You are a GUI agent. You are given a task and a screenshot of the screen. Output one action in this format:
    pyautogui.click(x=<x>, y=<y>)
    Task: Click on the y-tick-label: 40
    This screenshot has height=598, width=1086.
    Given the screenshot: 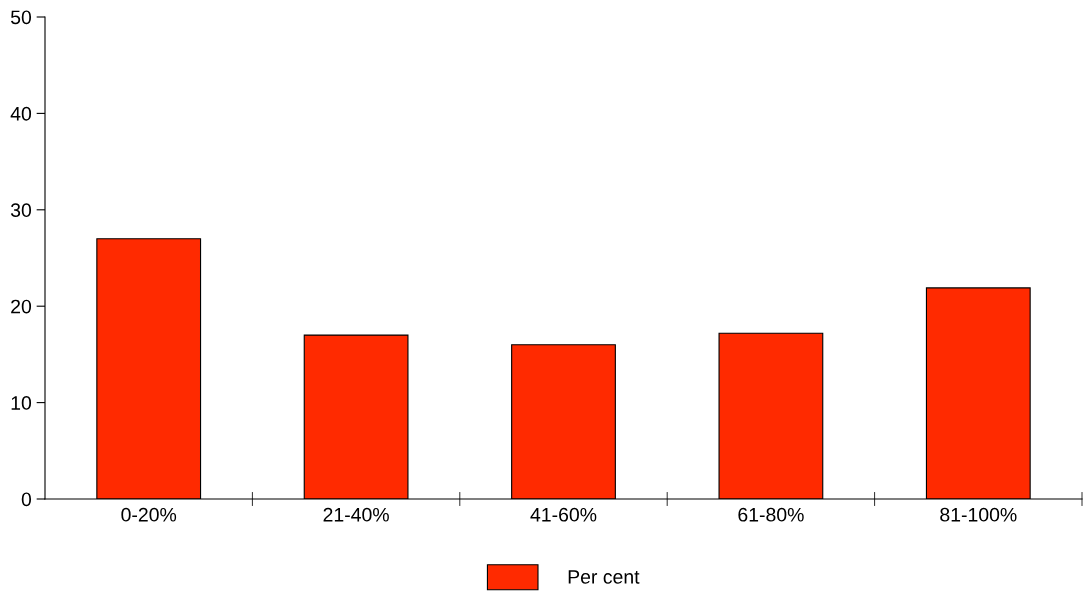 What is the action you would take?
    pyautogui.click(x=21, y=113)
    